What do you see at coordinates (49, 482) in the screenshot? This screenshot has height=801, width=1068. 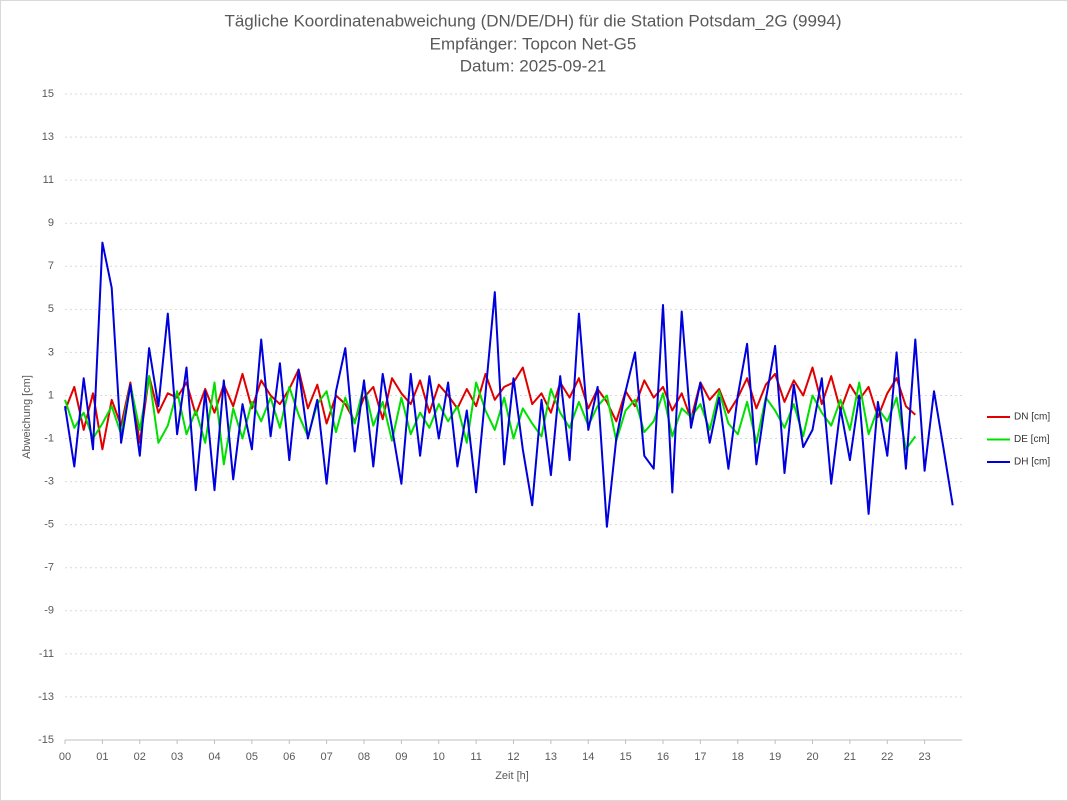 I see `y-tick-label: -3` at bounding box center [49, 482].